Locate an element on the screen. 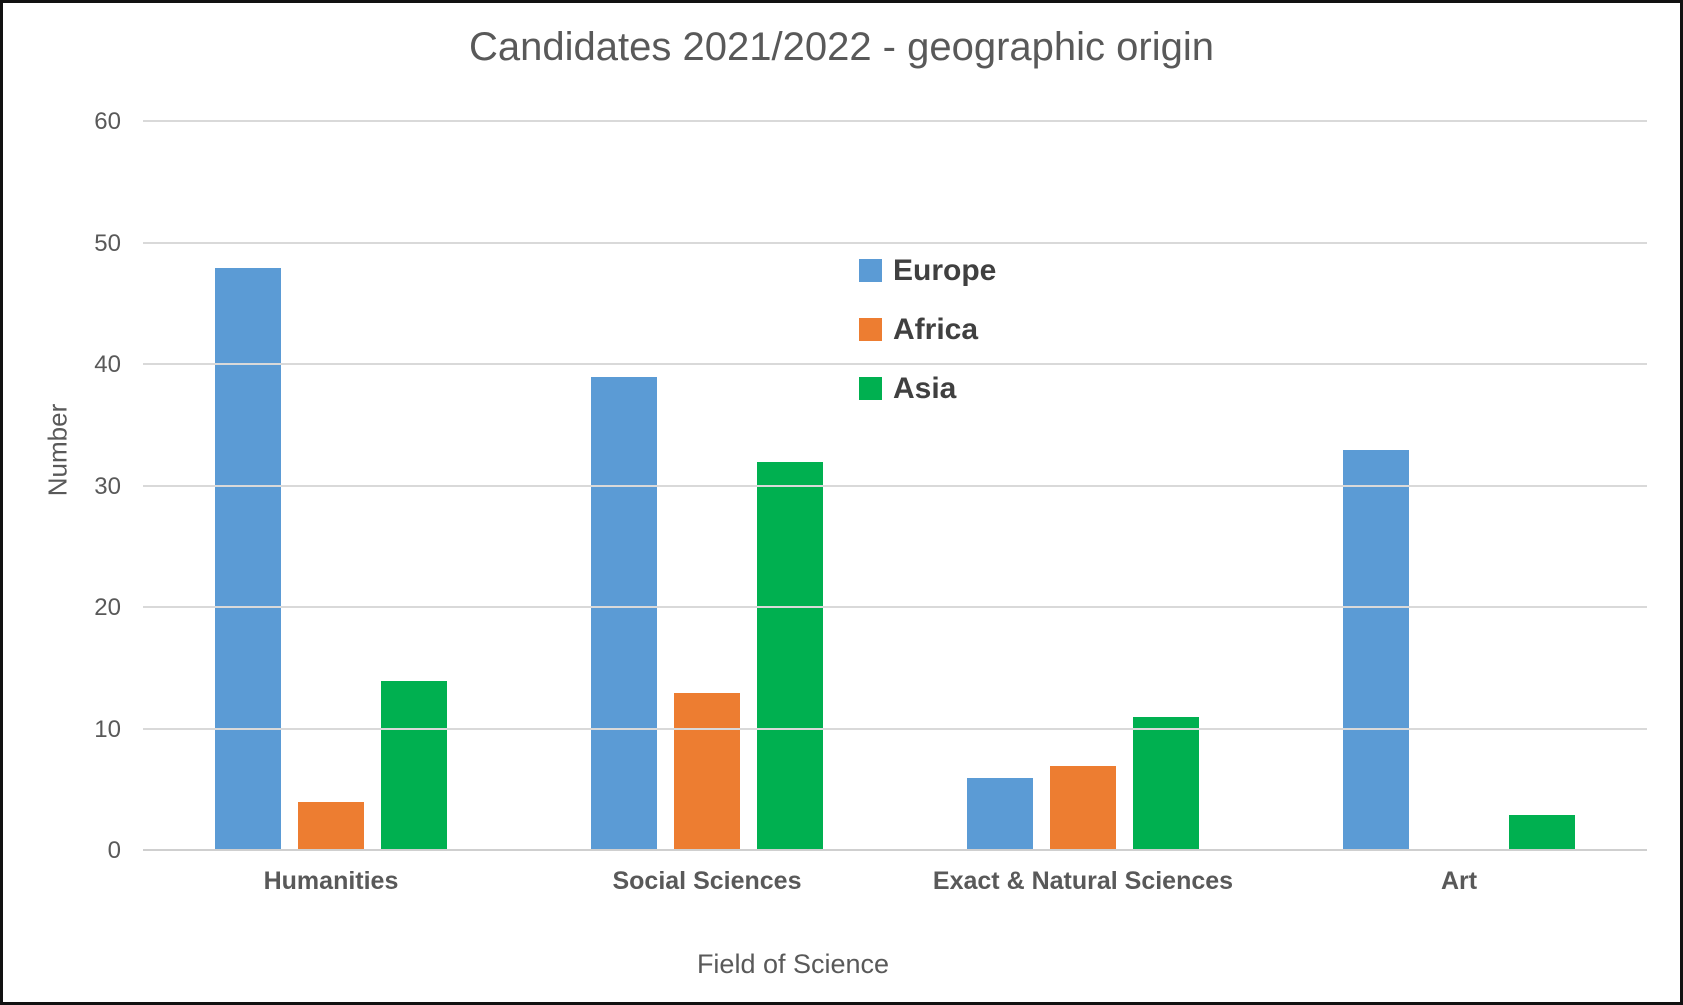  bar-europe-social-sciences is located at coordinates (624, 614).